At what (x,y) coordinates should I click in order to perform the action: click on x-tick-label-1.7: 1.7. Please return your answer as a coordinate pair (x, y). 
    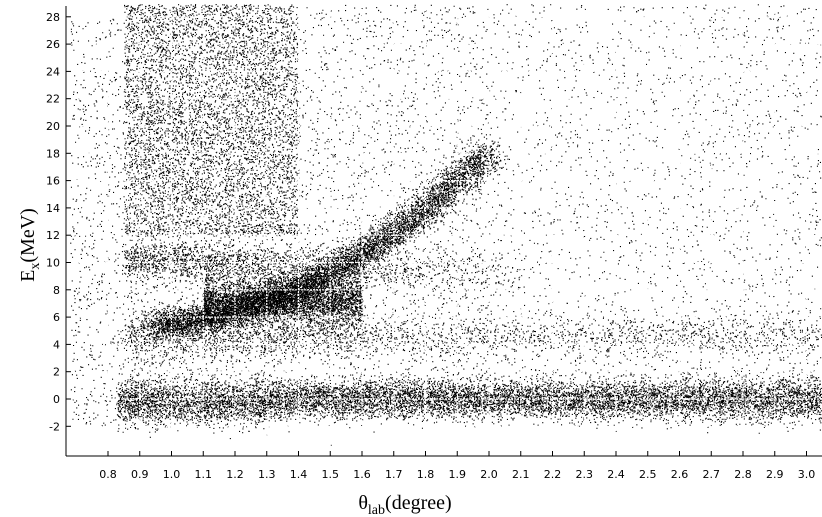
    Looking at the image, I should click on (394, 474).